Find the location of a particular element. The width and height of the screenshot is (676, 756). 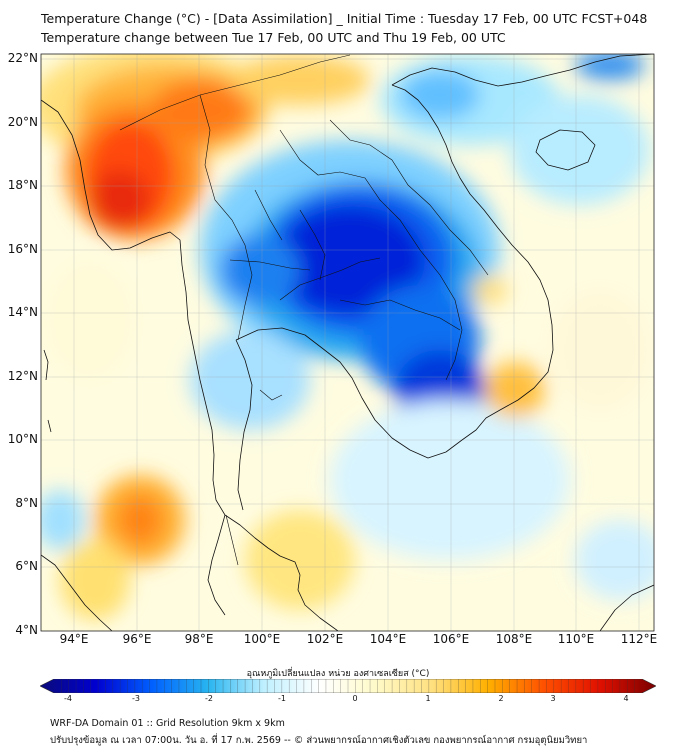

lat-label-14n: 14°N is located at coordinates (22, 312).